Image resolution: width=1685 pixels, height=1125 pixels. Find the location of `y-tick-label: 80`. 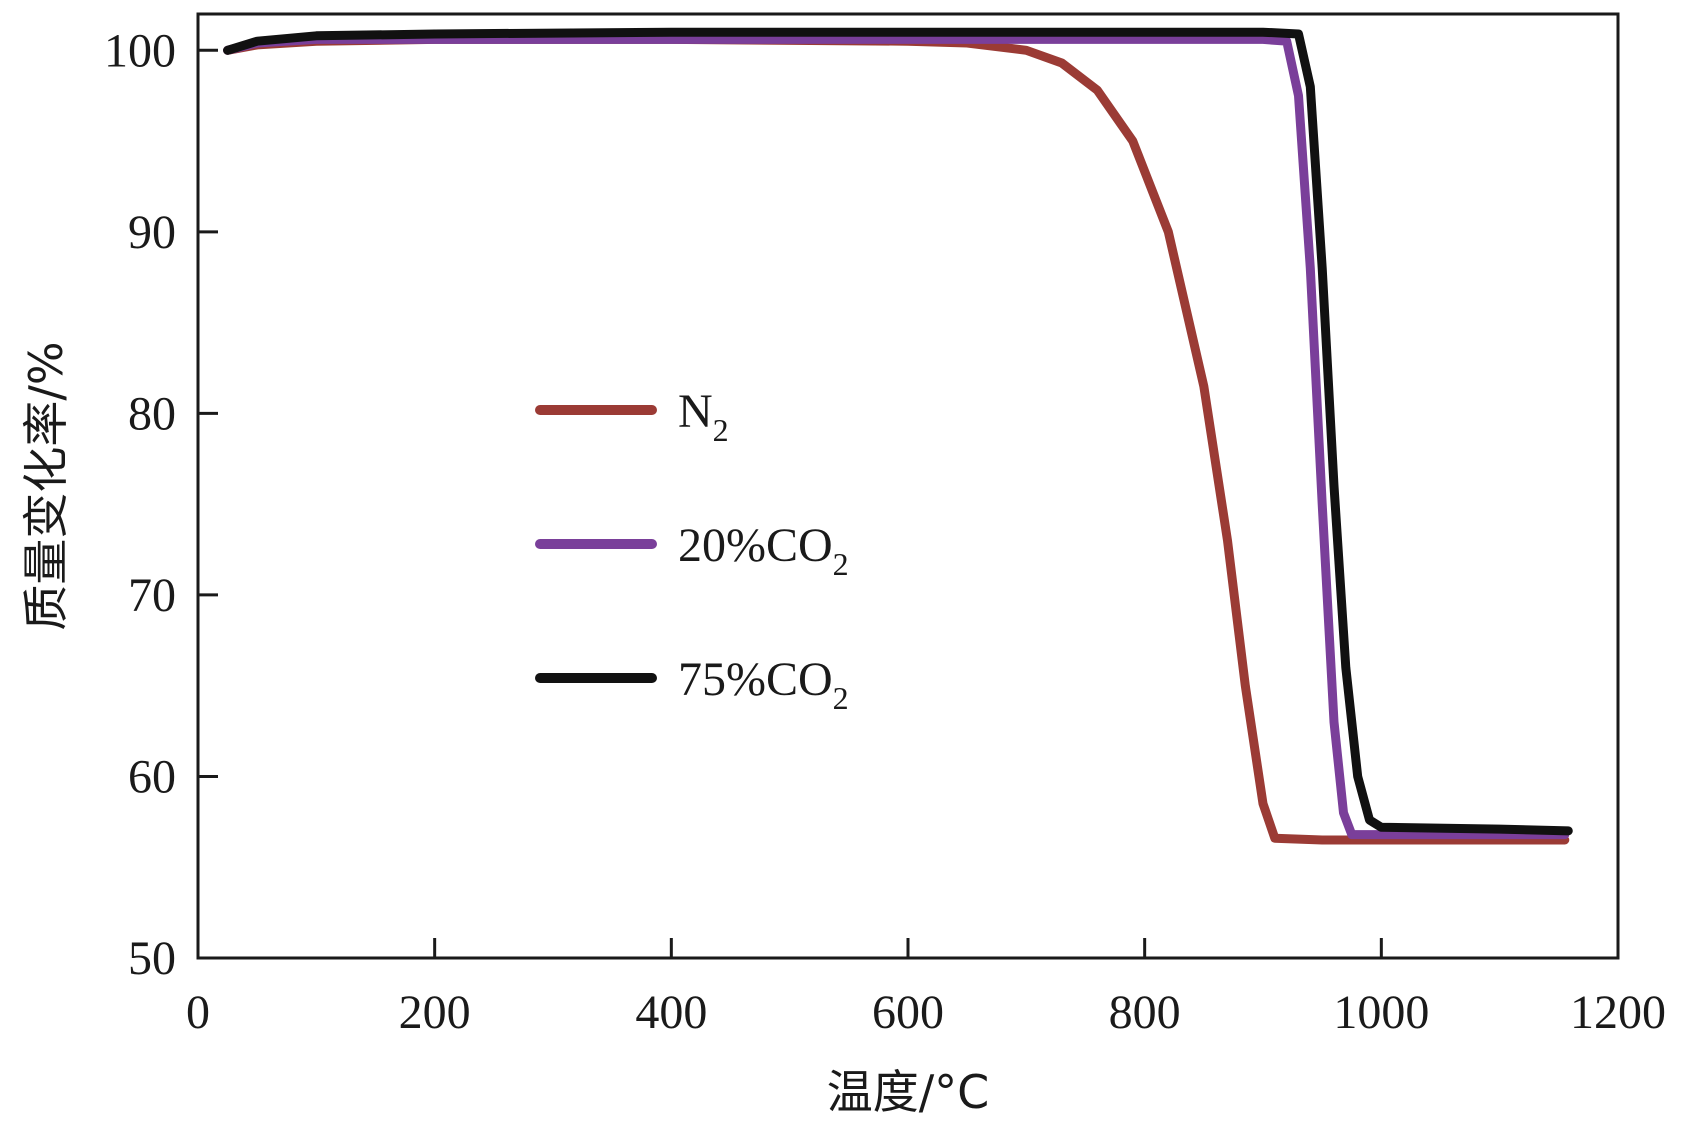

y-tick-label: 80 is located at coordinates (152, 413).